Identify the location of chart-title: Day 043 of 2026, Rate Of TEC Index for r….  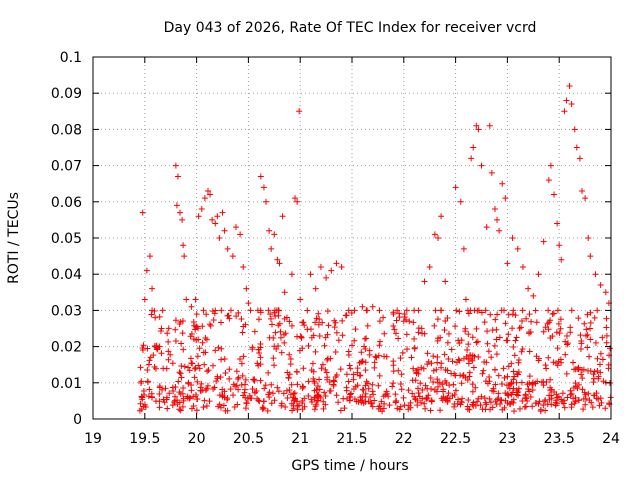
(350, 28).